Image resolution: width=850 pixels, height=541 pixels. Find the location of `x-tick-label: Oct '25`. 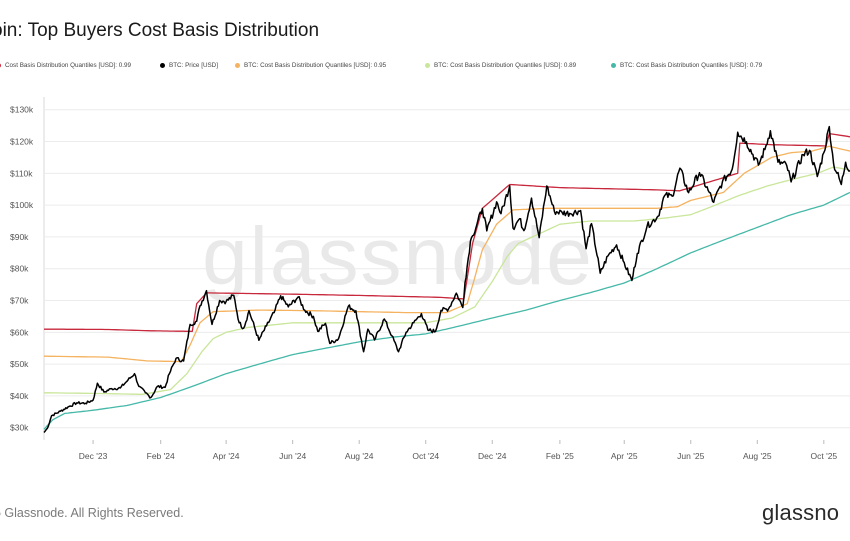

x-tick-label: Oct '25 is located at coordinates (823, 456).